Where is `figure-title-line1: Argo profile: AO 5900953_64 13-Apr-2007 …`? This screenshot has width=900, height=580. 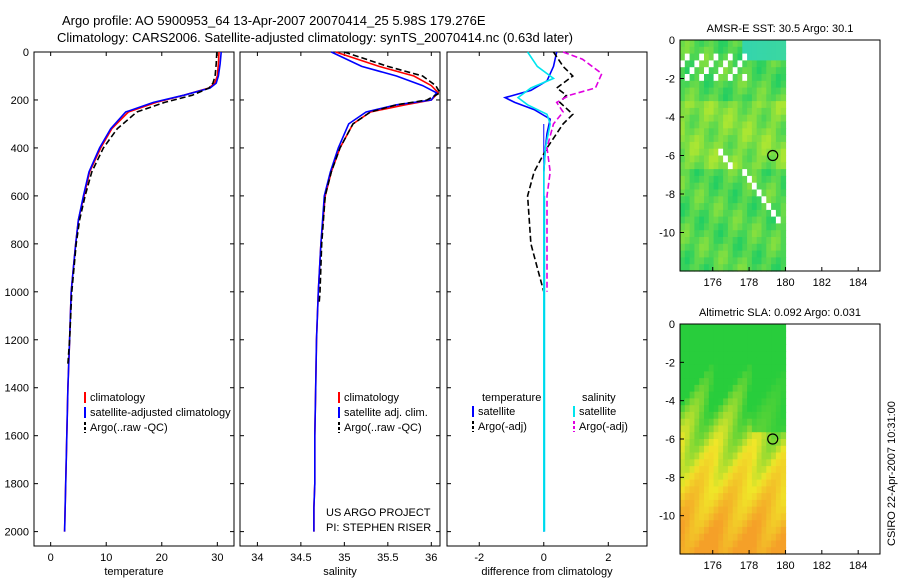
figure-title-line1: Argo profile: AO 5900953_64 13-Apr-2007 … is located at coordinates (274, 20).